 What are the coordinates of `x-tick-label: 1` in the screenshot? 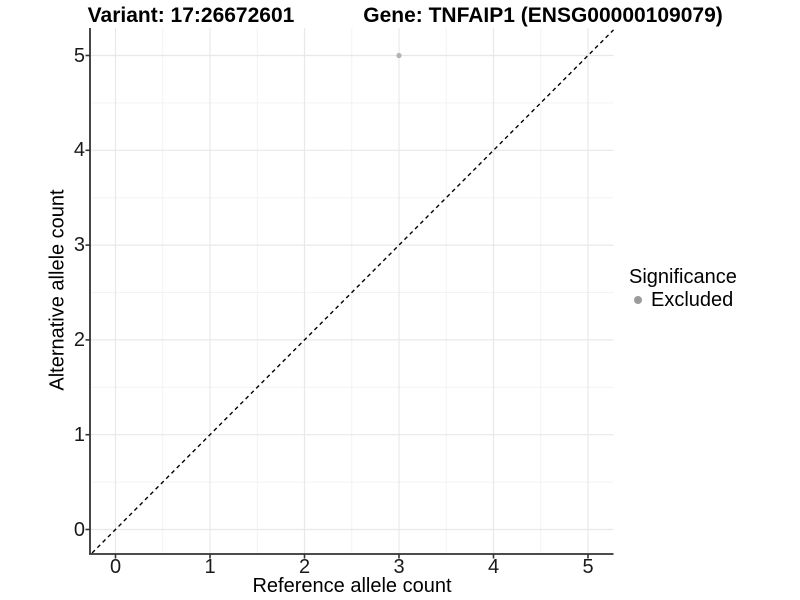 It's located at (210, 567).